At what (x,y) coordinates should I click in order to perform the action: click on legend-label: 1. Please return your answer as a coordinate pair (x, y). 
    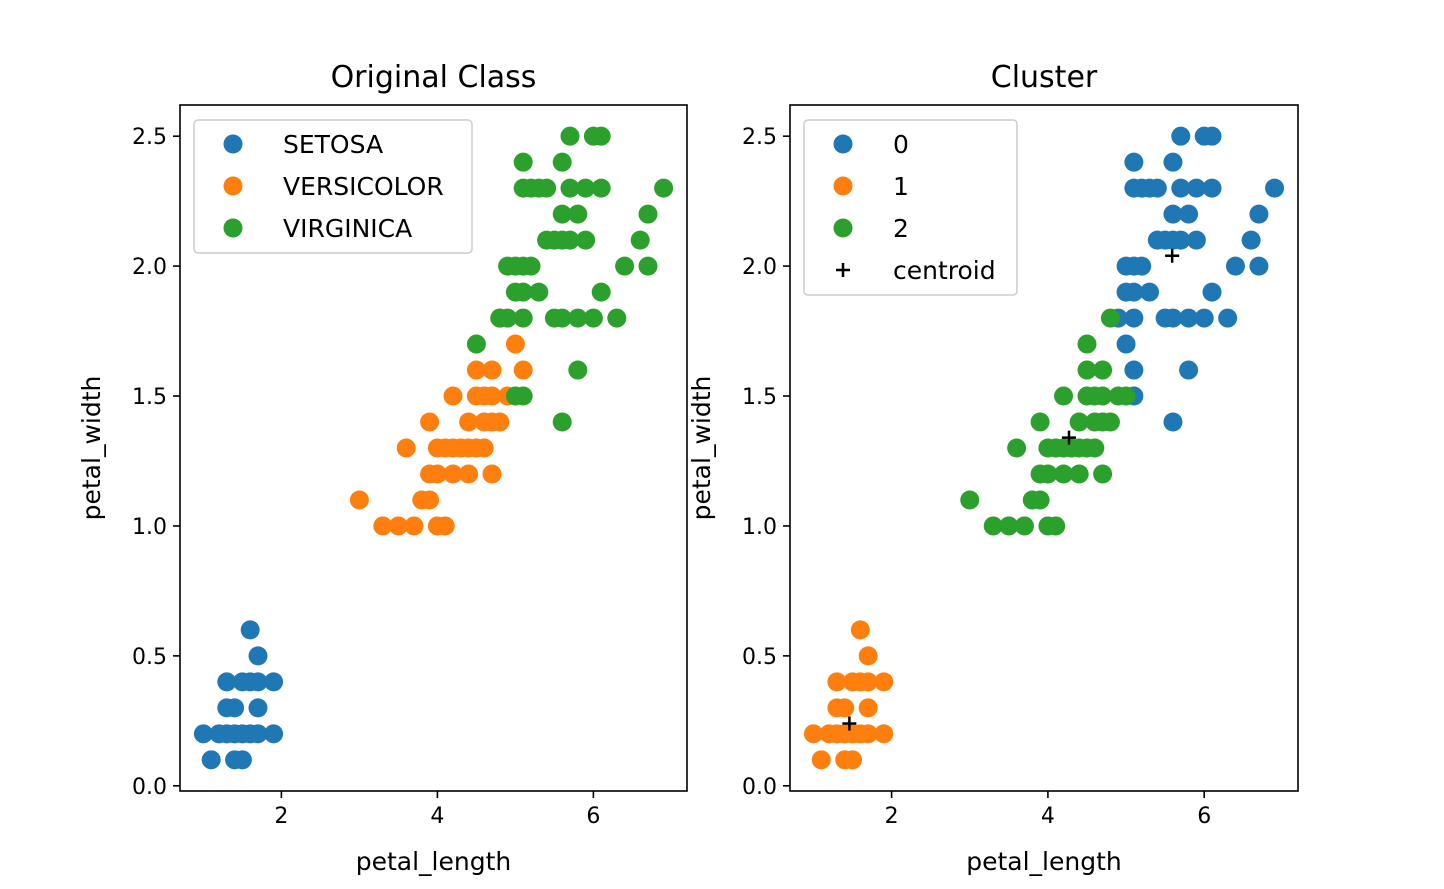
    Looking at the image, I should click on (901, 186).